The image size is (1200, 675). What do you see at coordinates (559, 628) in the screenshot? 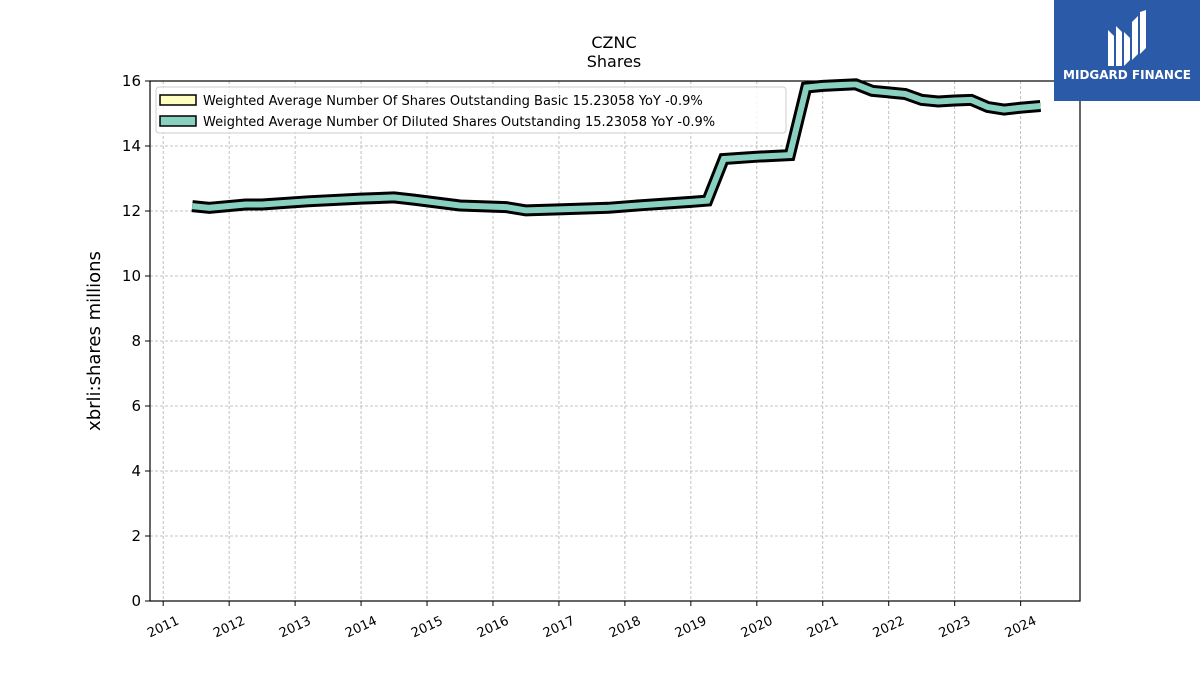
I see `x-tick-label: 2017` at bounding box center [559, 628].